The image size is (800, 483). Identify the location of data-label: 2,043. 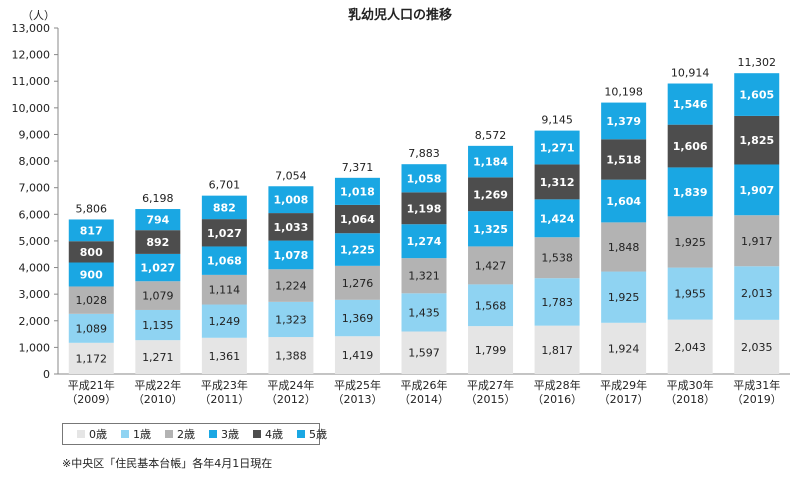
(690, 347).